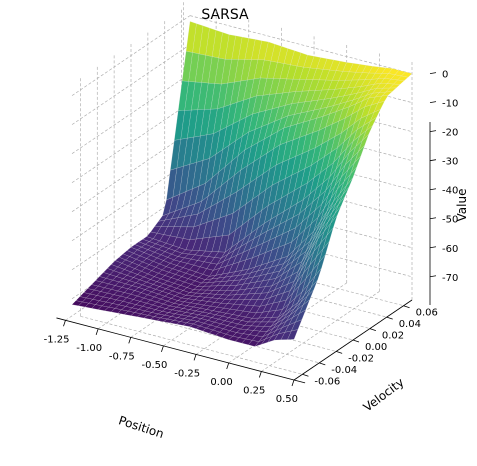 The image size is (477, 466). What do you see at coordinates (450, 104) in the screenshot?
I see `z-tick-label: -10` at bounding box center [450, 104].